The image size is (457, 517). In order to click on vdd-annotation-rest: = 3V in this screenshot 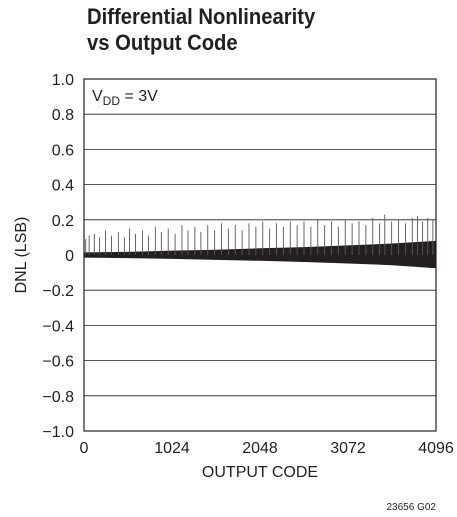, I will do `click(139, 96)`.